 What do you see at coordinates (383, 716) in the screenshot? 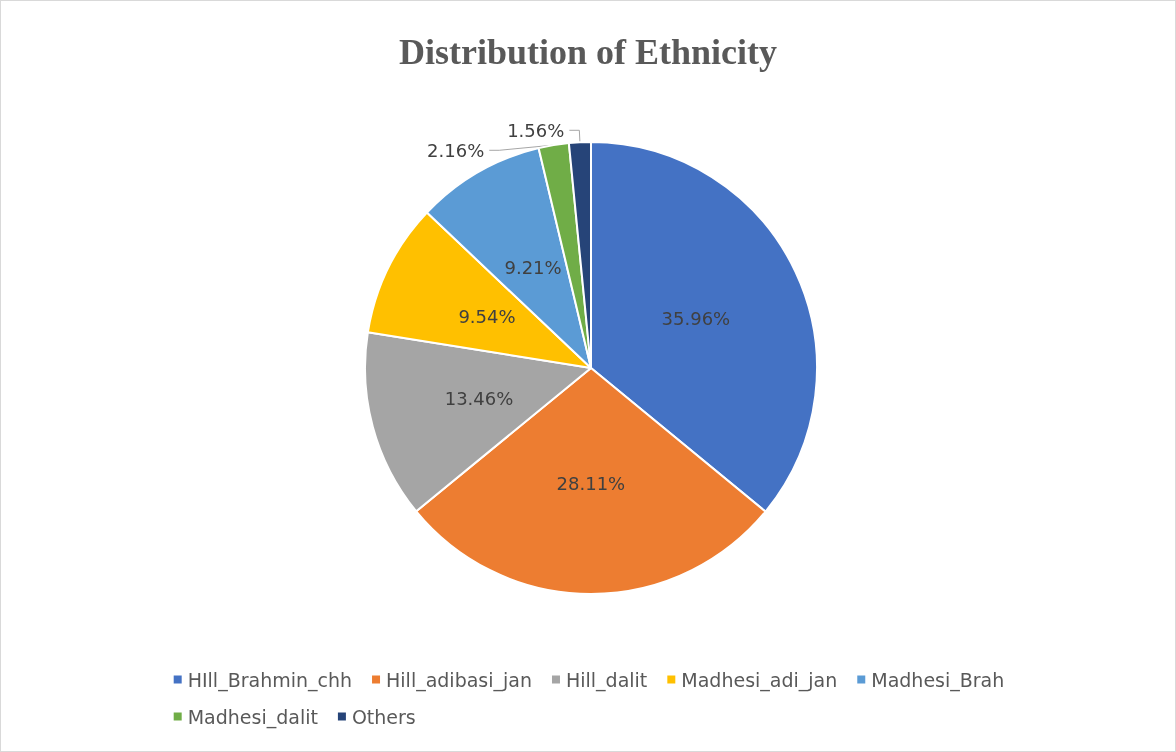
I see `legend-label: Others` at bounding box center [383, 716].